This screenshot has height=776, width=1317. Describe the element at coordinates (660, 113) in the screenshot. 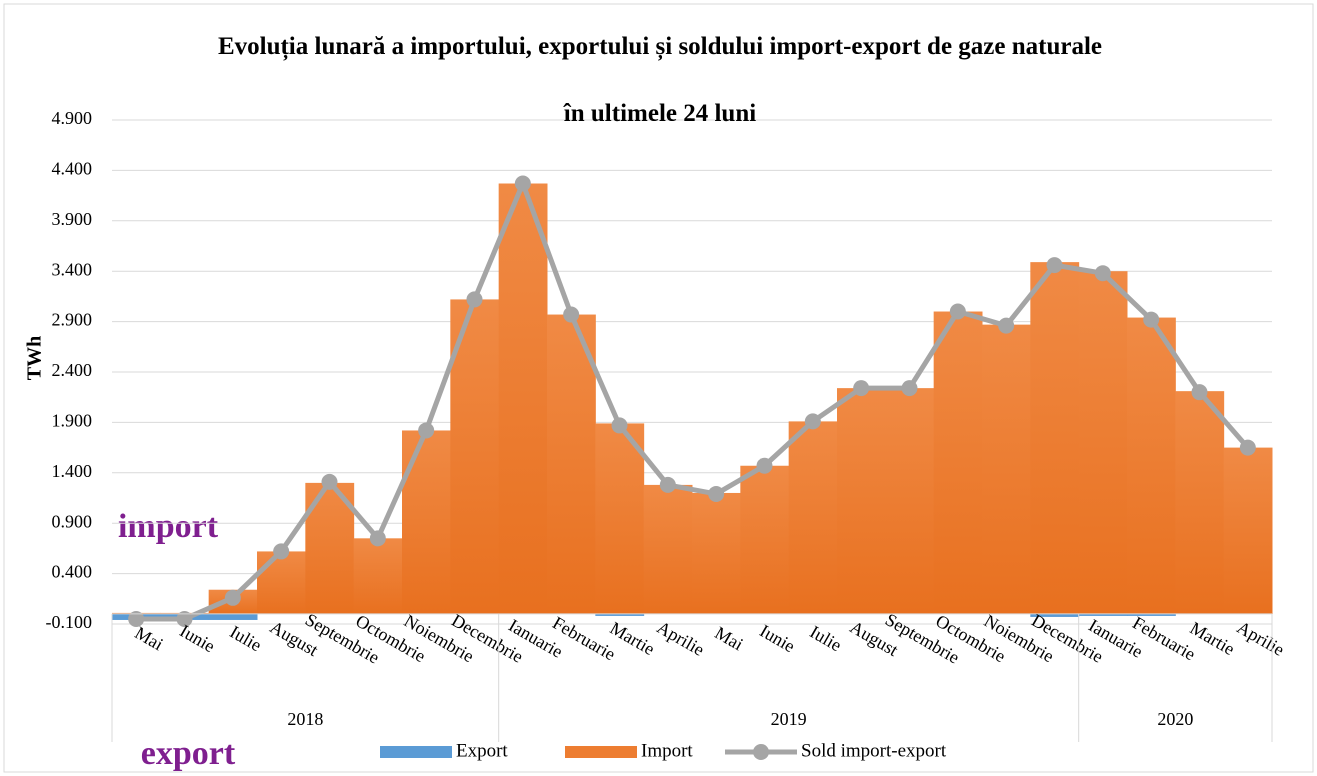

I see `chart-subtitle: în ultimele 24 luni` at that location.